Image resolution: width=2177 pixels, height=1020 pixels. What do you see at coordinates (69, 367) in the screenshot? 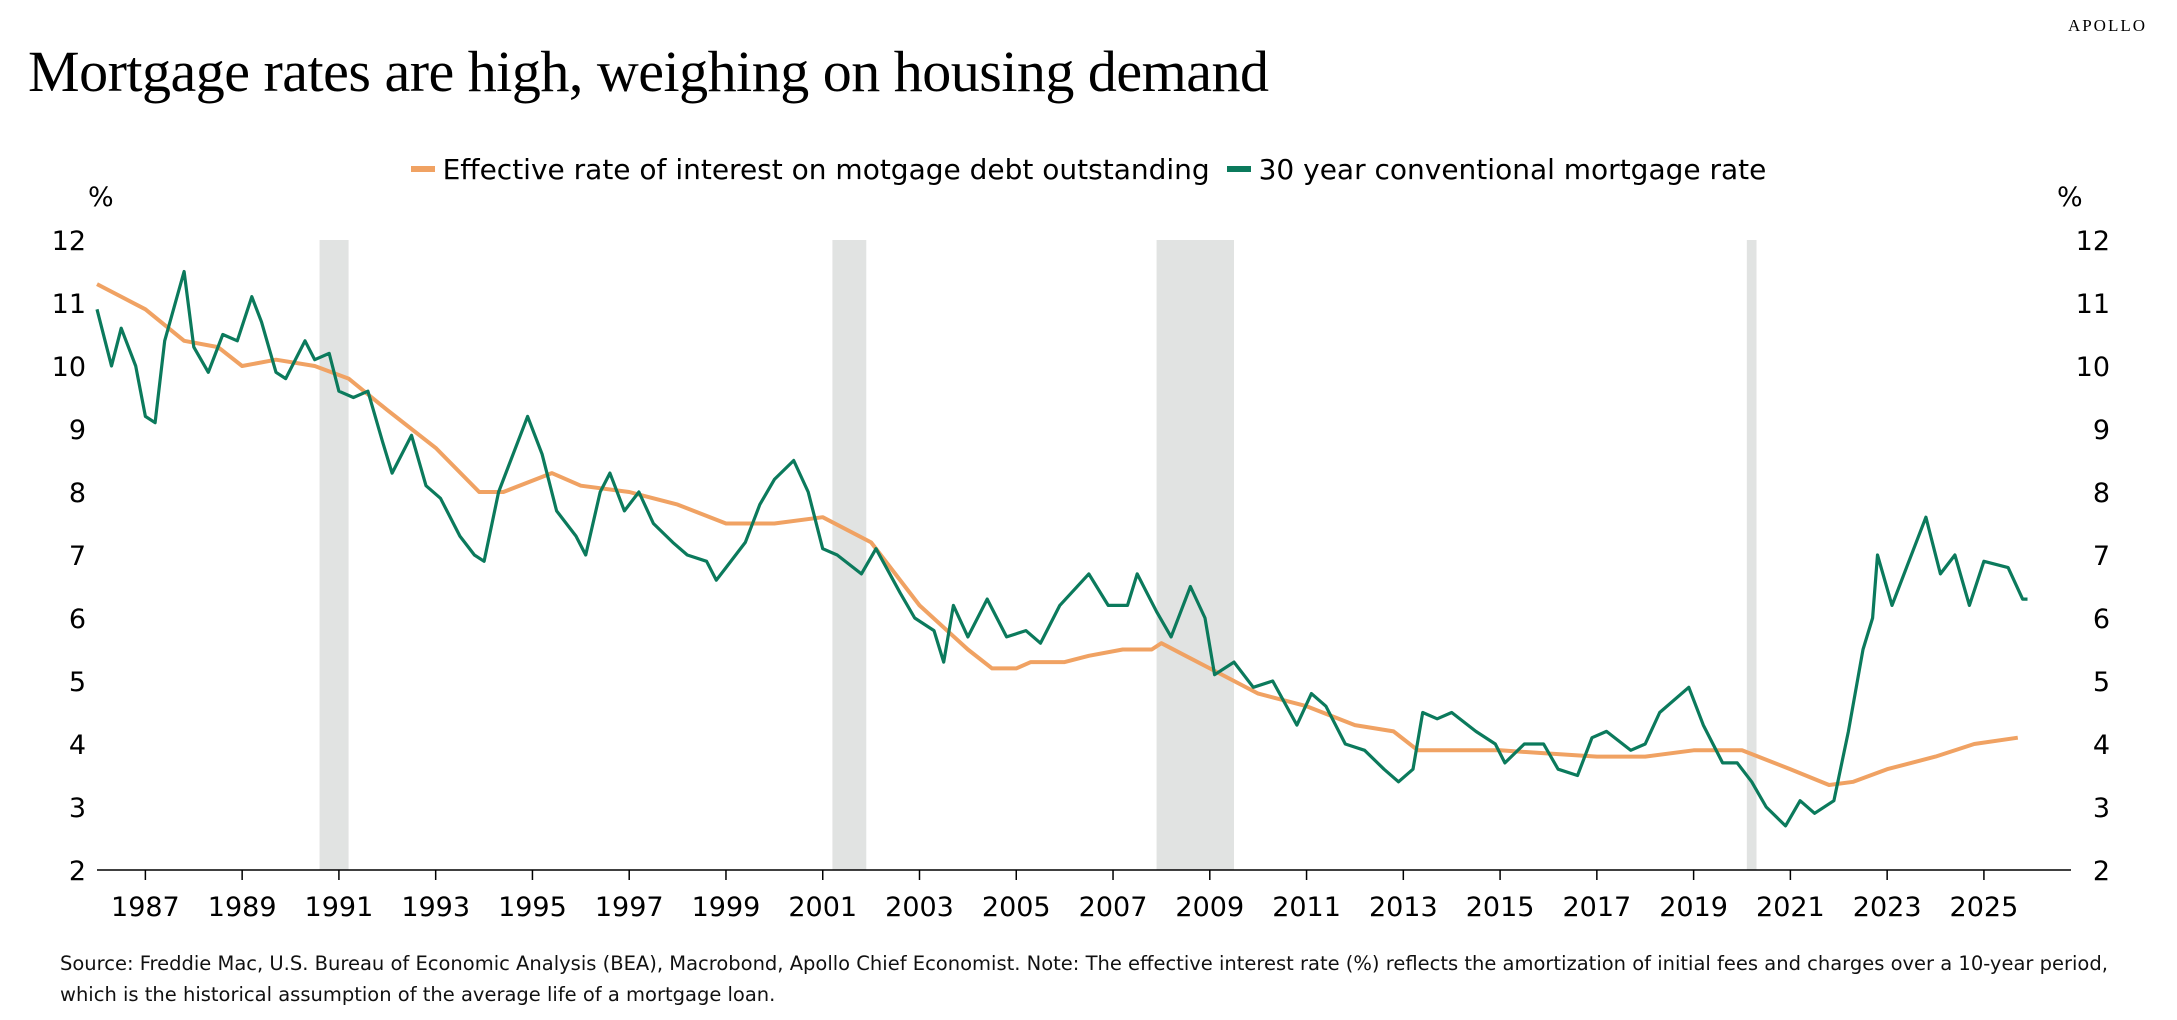
I see `y-tick-label-left: 10` at bounding box center [69, 367].